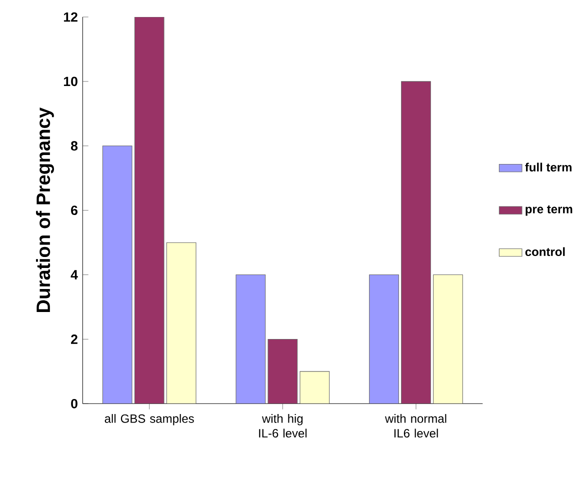  What do you see at coordinates (71, 81) in the screenshot?
I see `y-tick-label: 10` at bounding box center [71, 81].